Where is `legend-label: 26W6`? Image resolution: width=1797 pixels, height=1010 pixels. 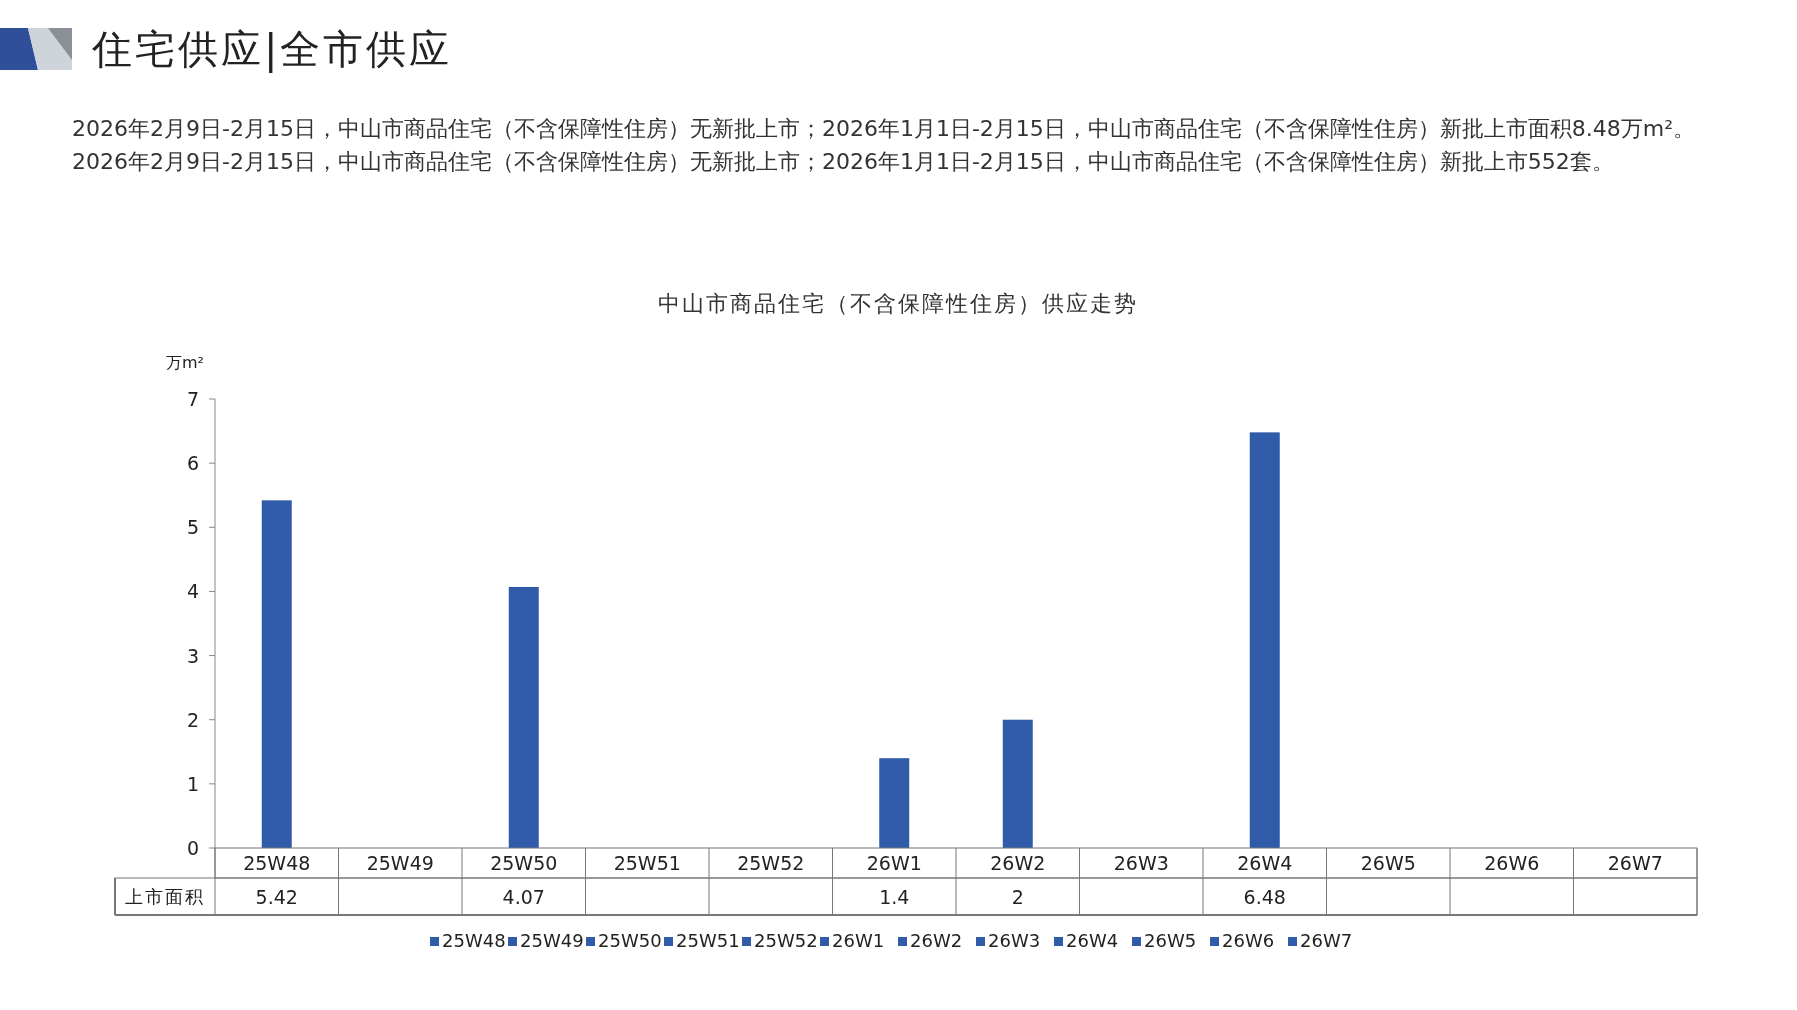 legend-label: 26W6 is located at coordinates (1248, 940).